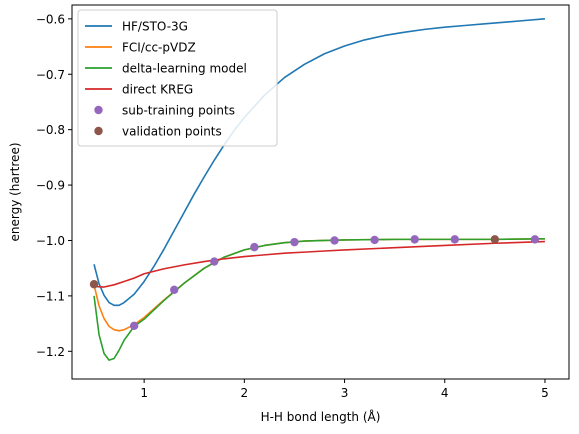 The height and width of the screenshot is (434, 579). I want to click on x-tick-label: 5, so click(545, 393).